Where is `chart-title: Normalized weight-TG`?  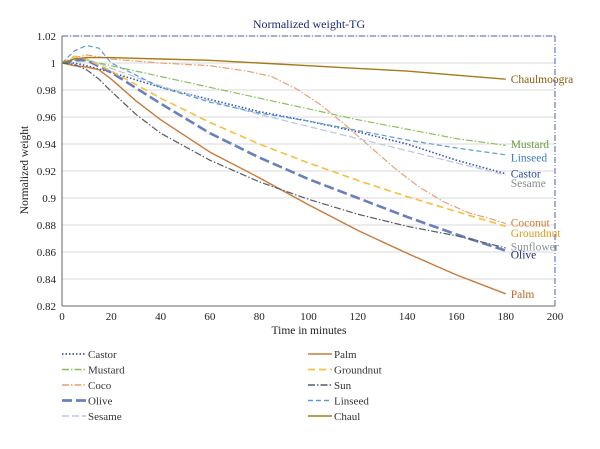 chart-title: Normalized weight-TG is located at coordinates (309, 24).